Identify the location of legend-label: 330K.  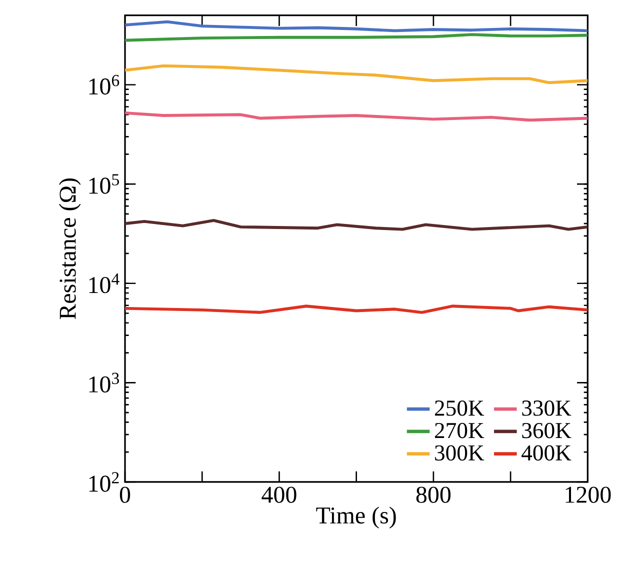
(547, 408).